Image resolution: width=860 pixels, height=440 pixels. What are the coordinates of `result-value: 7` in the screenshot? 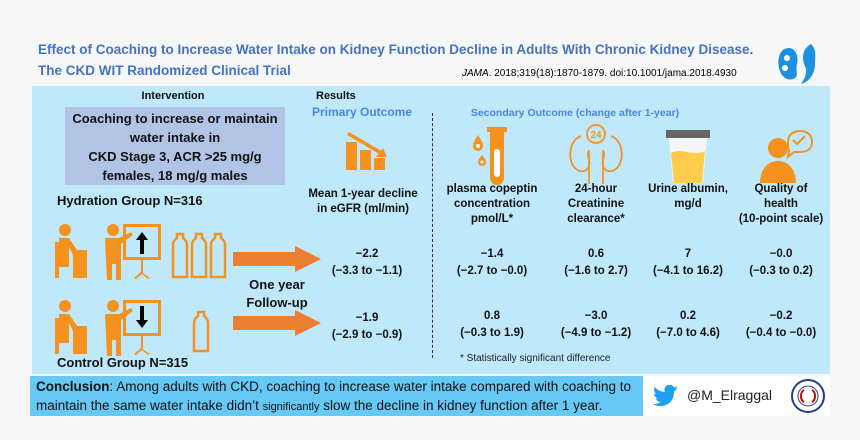 It's located at (688, 254).